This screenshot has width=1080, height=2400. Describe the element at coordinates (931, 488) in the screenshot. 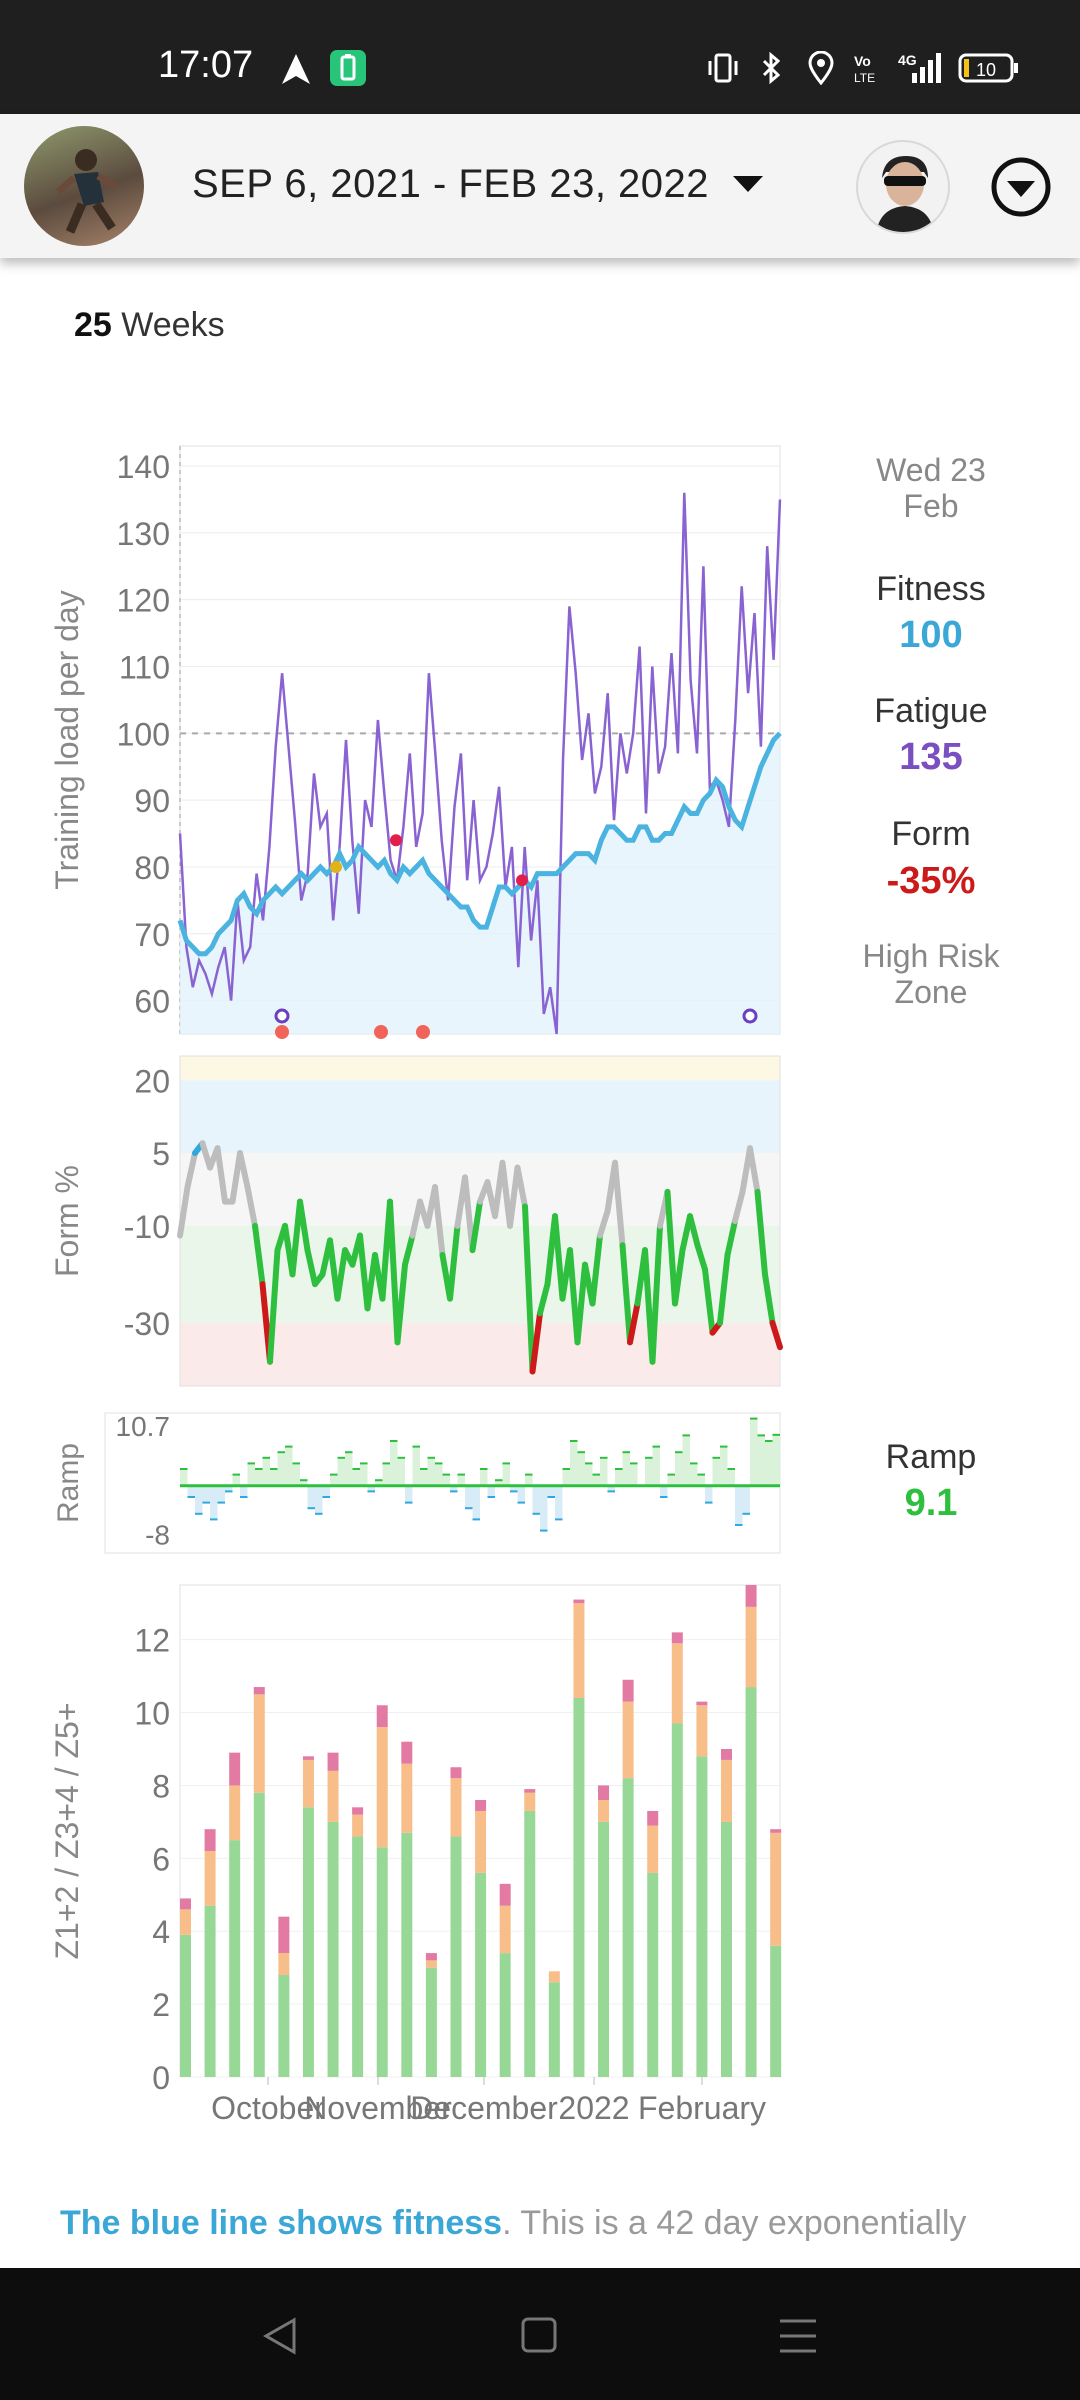

I see `selected-date: Wed 23 Feb` at that location.